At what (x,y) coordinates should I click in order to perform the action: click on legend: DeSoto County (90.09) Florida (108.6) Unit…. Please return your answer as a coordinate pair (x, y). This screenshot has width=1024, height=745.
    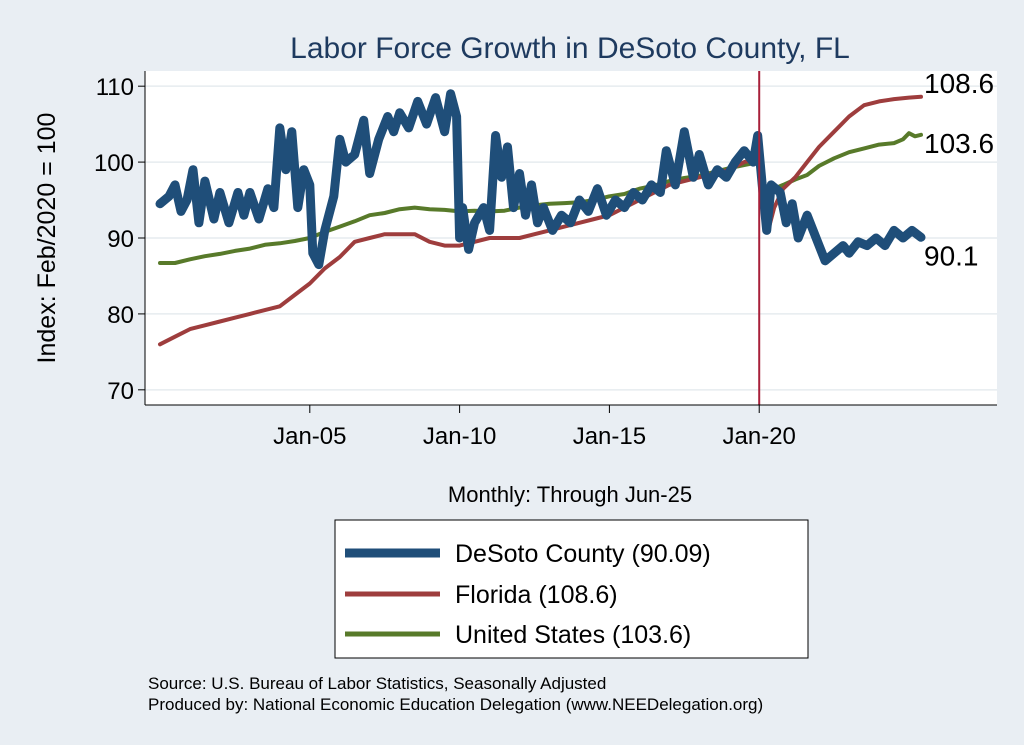
    Looking at the image, I should click on (528, 594).